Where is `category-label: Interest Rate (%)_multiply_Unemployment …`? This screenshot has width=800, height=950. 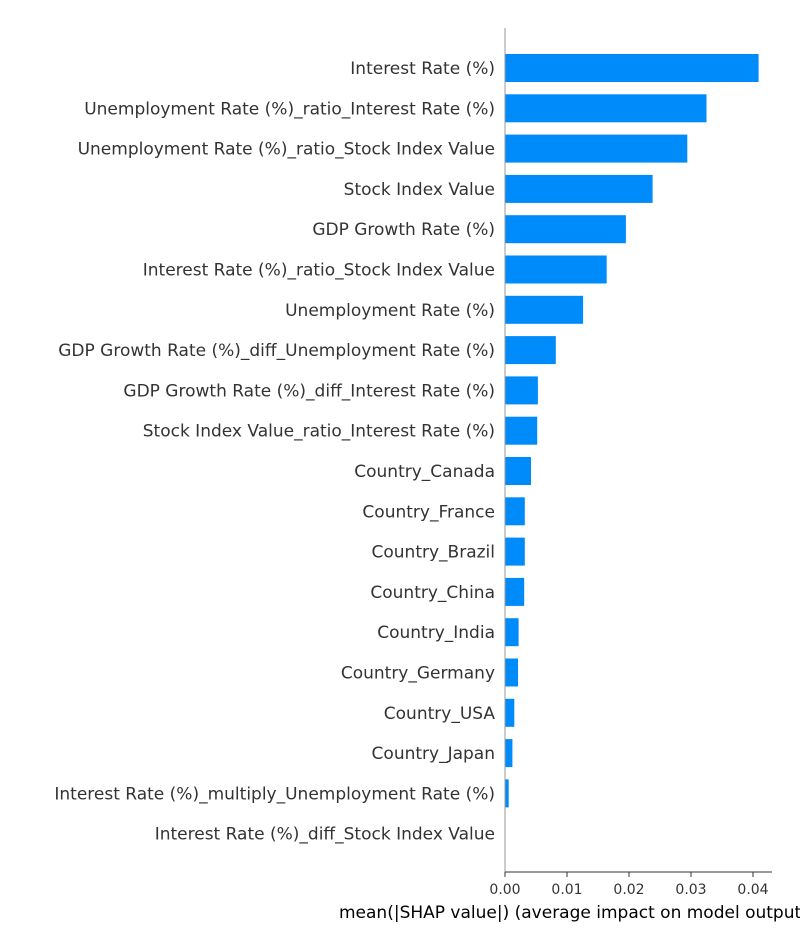 category-label: Interest Rate (%)_multiply_Unemployment … is located at coordinates (274, 794).